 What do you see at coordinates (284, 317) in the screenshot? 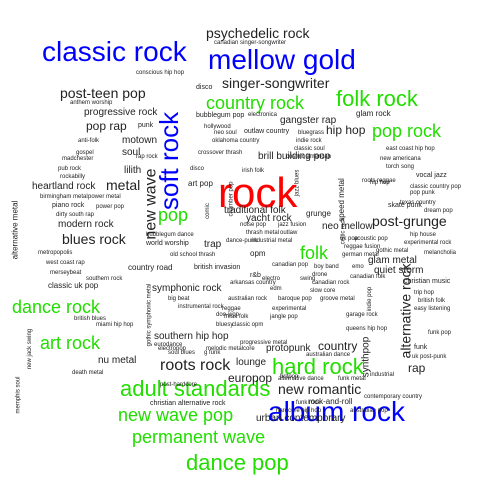
I see `word-jangle-pop: jangle pop` at bounding box center [284, 317].